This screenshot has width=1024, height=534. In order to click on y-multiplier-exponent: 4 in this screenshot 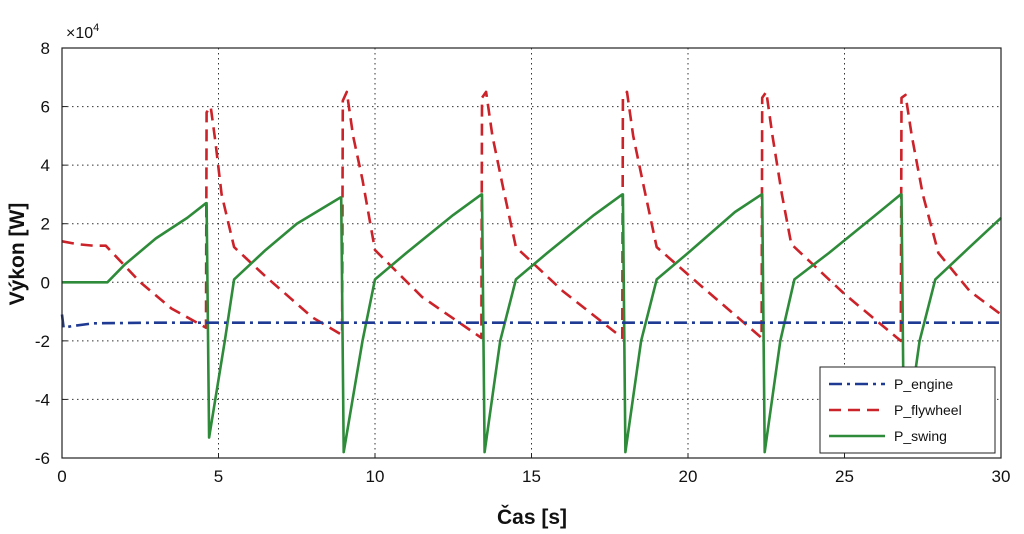, I will do `click(96, 28)`.